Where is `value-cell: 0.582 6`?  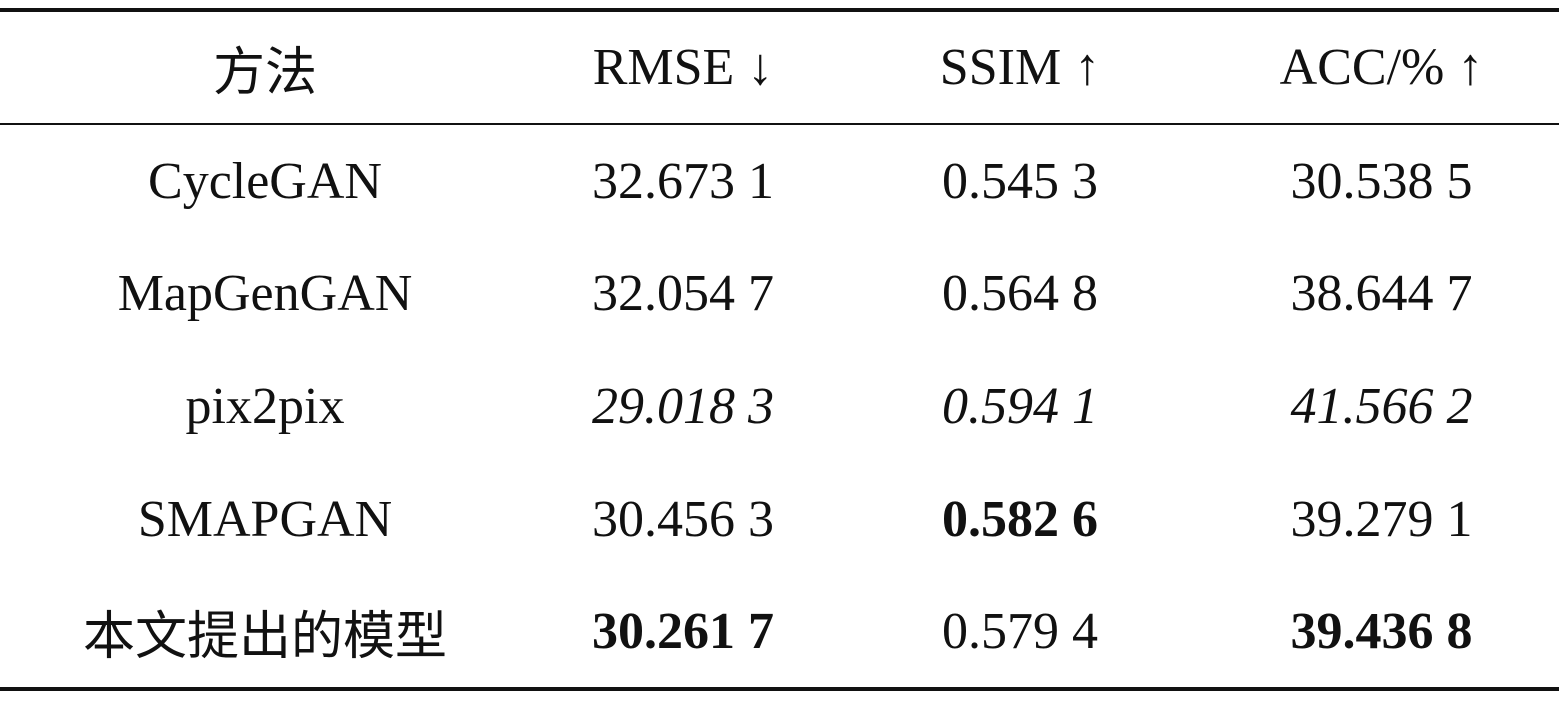 value-cell: 0.582 6 is located at coordinates (1020, 519).